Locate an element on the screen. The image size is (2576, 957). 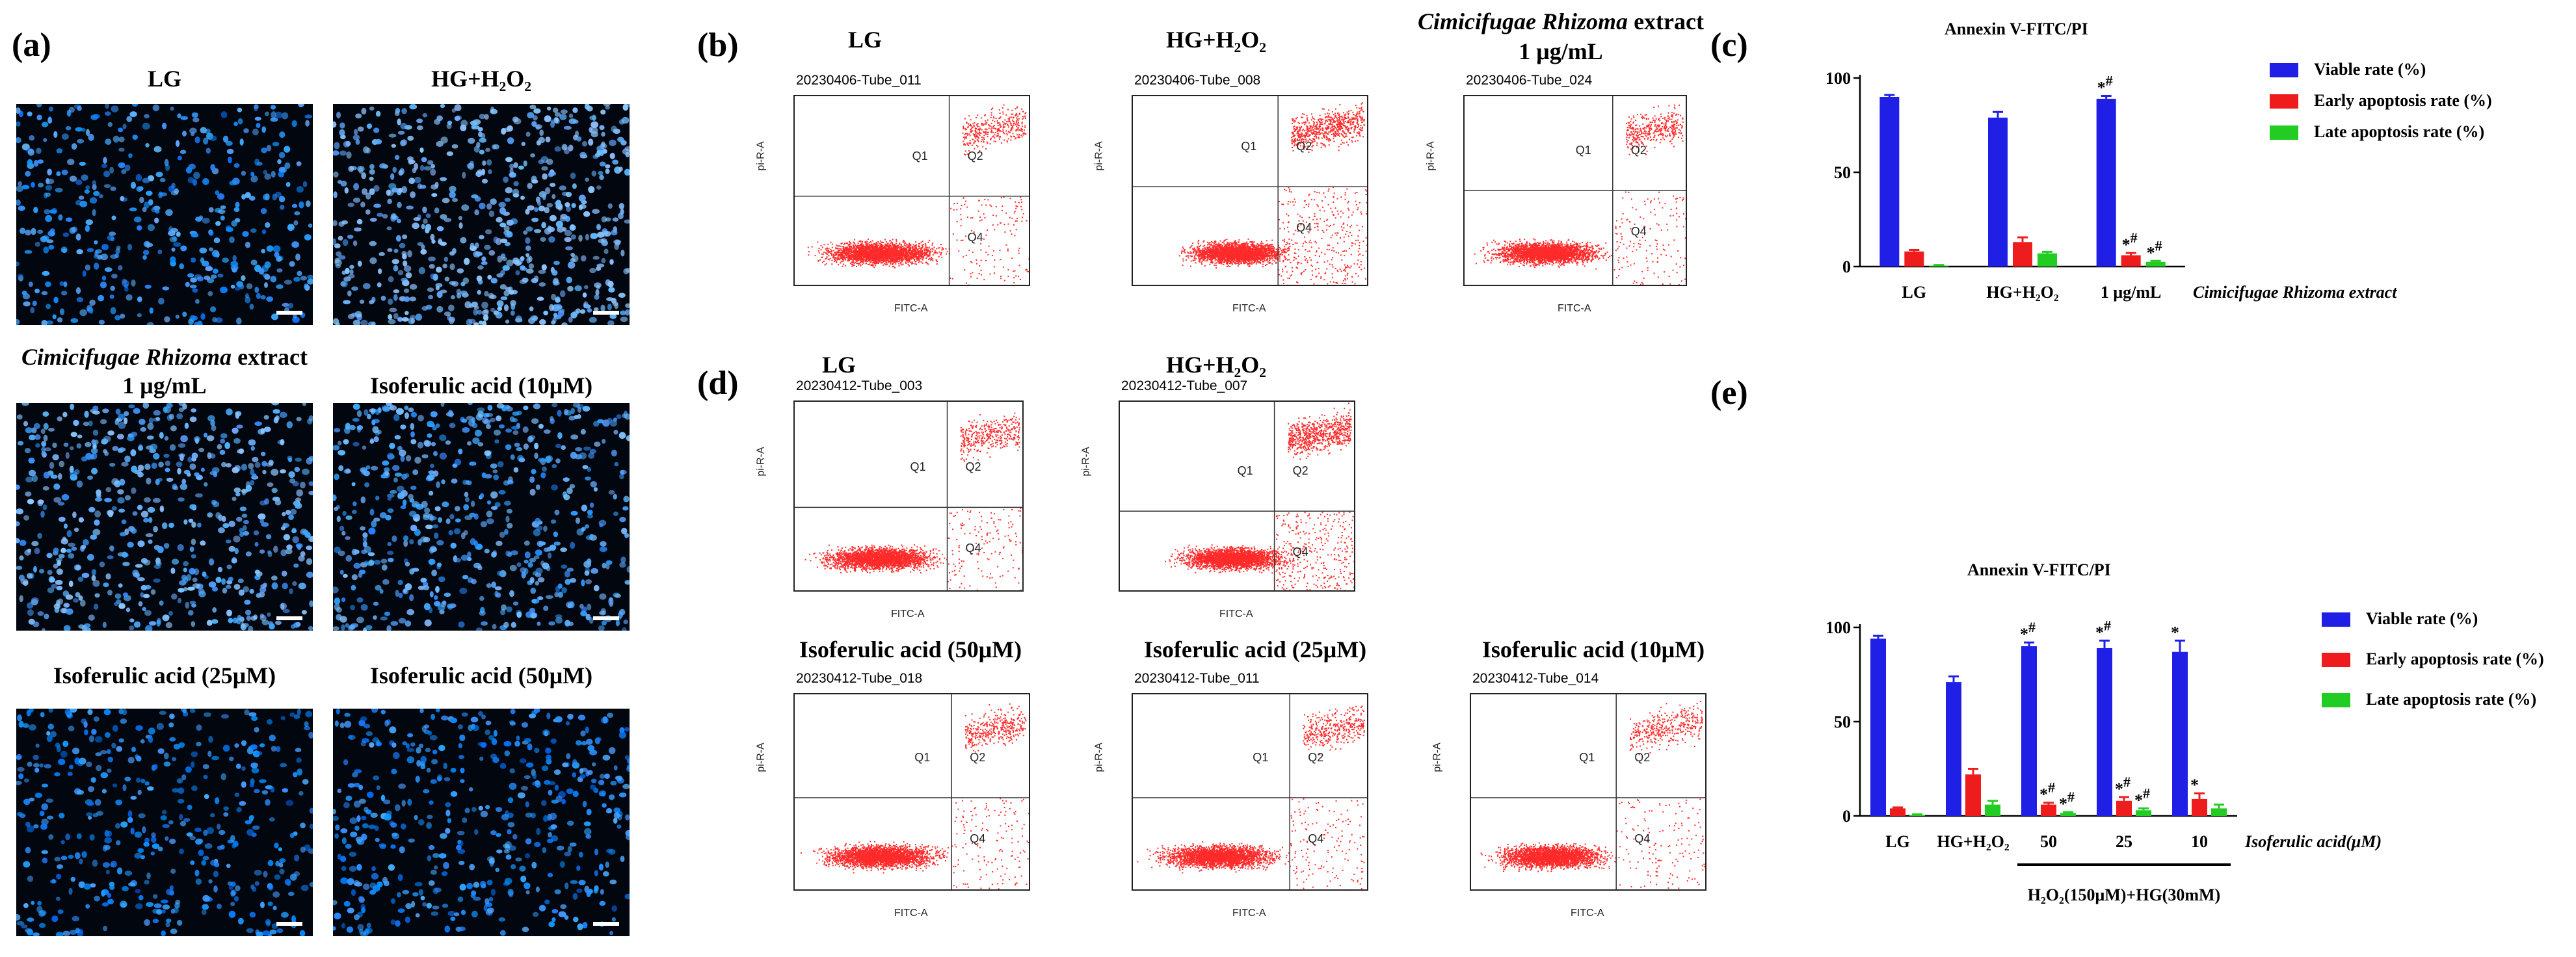
flow-tube-label: 20230412-Tube_018 is located at coordinates (918, 679).